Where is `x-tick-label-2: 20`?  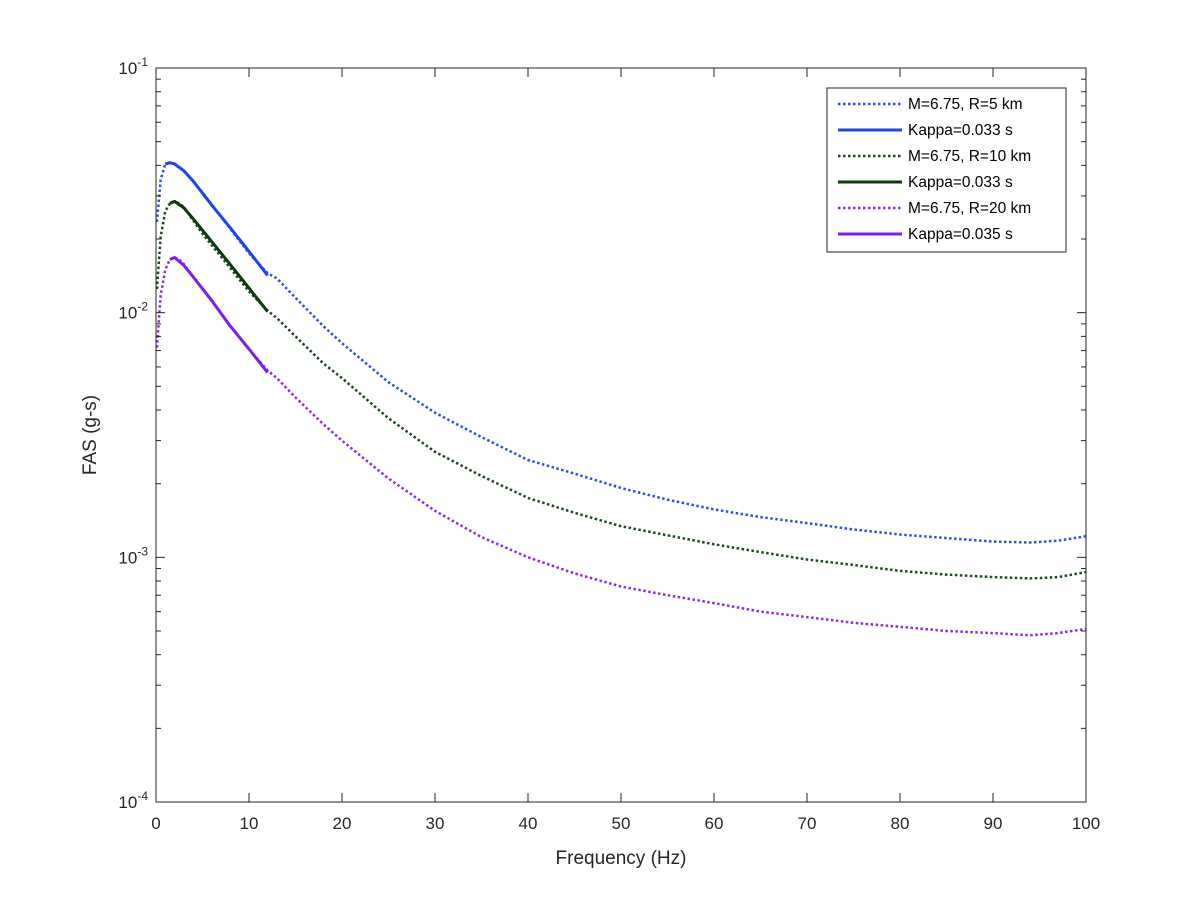 x-tick-label-2: 20 is located at coordinates (342, 823).